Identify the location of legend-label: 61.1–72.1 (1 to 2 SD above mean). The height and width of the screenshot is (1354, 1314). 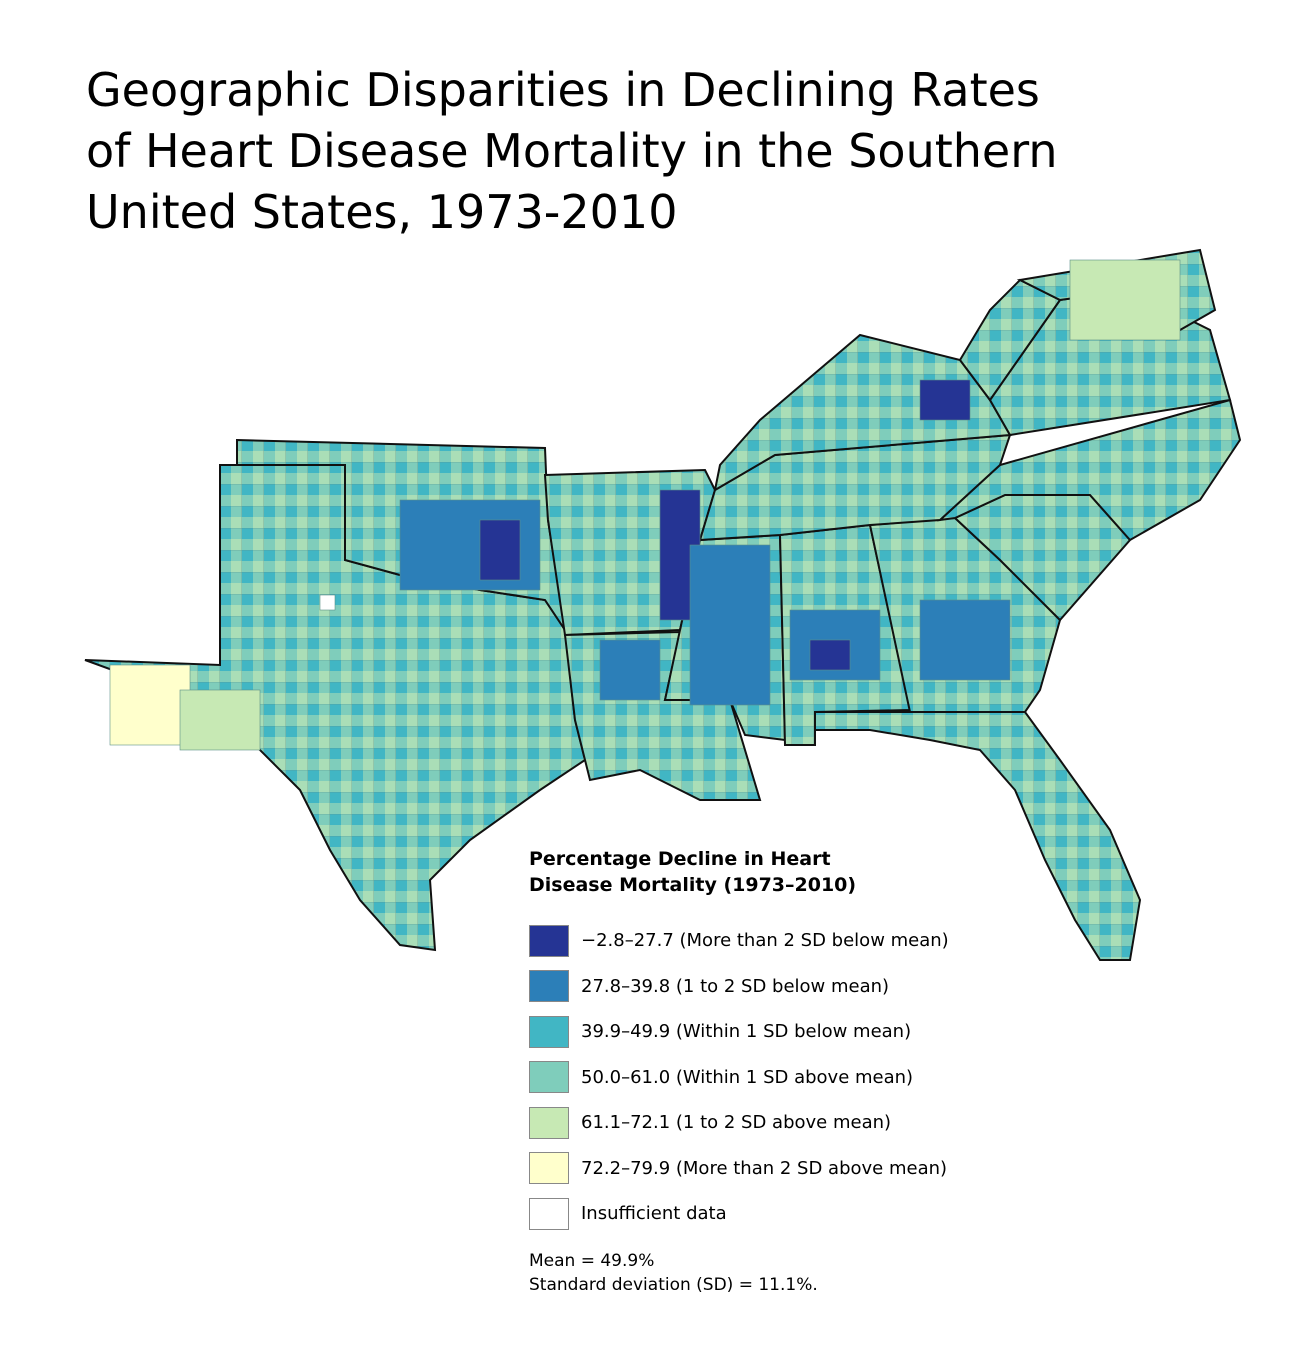
(736, 1123).